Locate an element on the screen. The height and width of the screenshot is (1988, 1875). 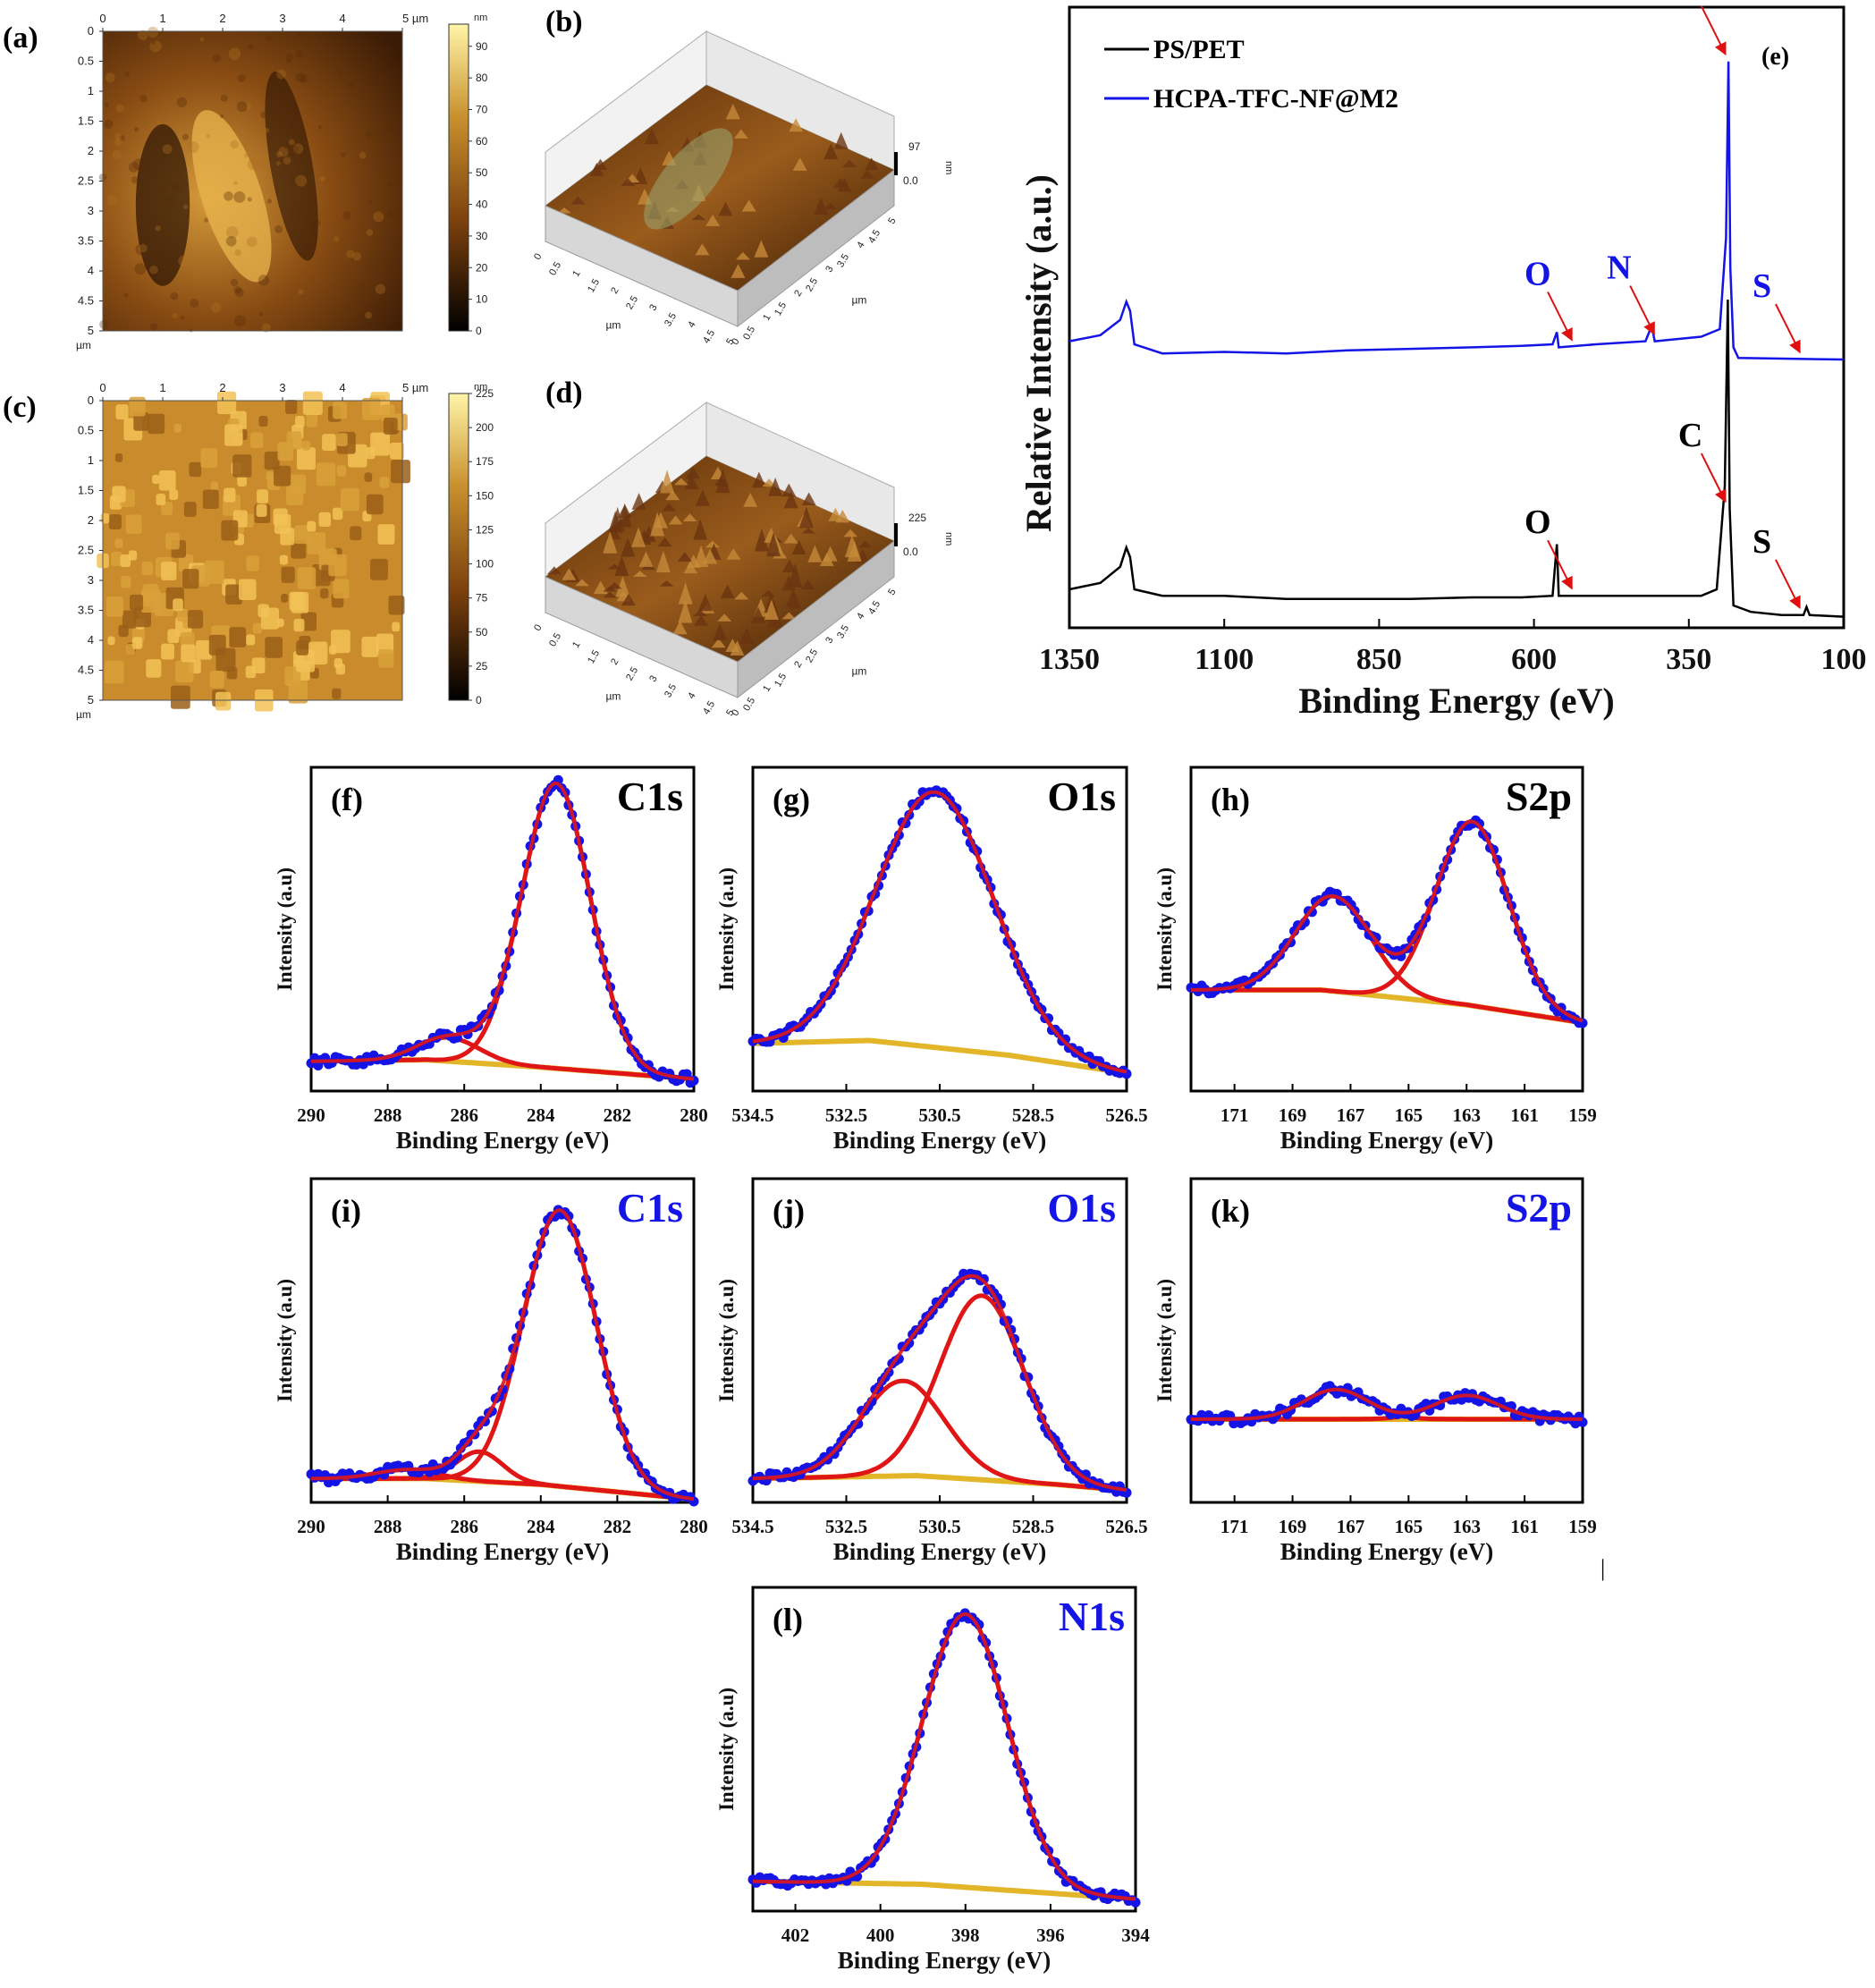
x-tick-label: 530.5 is located at coordinates (939, 1526).